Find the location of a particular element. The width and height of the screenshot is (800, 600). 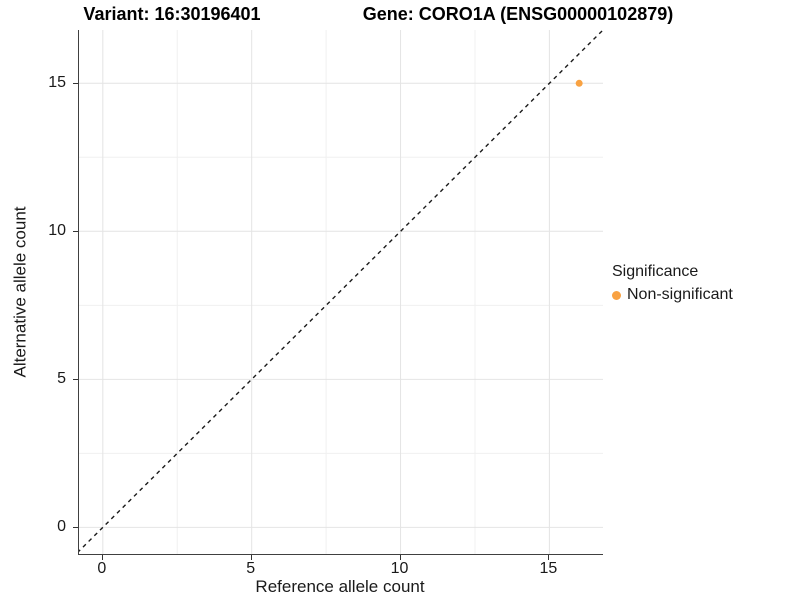

y-axis-title-box: Alternative allele count is located at coordinates (21, 292).